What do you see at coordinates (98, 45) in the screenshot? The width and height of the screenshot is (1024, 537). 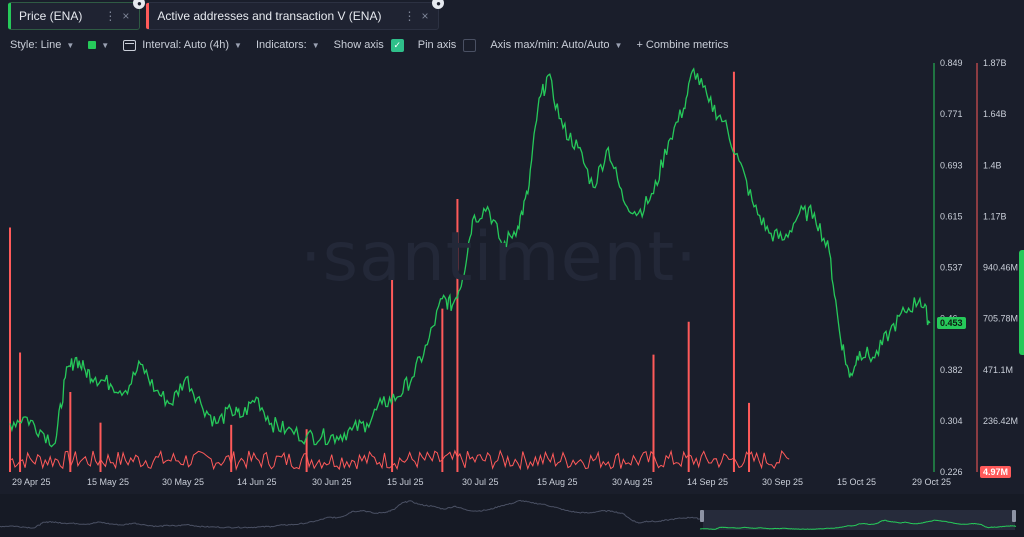 I see `color-dropdown: ▼` at bounding box center [98, 45].